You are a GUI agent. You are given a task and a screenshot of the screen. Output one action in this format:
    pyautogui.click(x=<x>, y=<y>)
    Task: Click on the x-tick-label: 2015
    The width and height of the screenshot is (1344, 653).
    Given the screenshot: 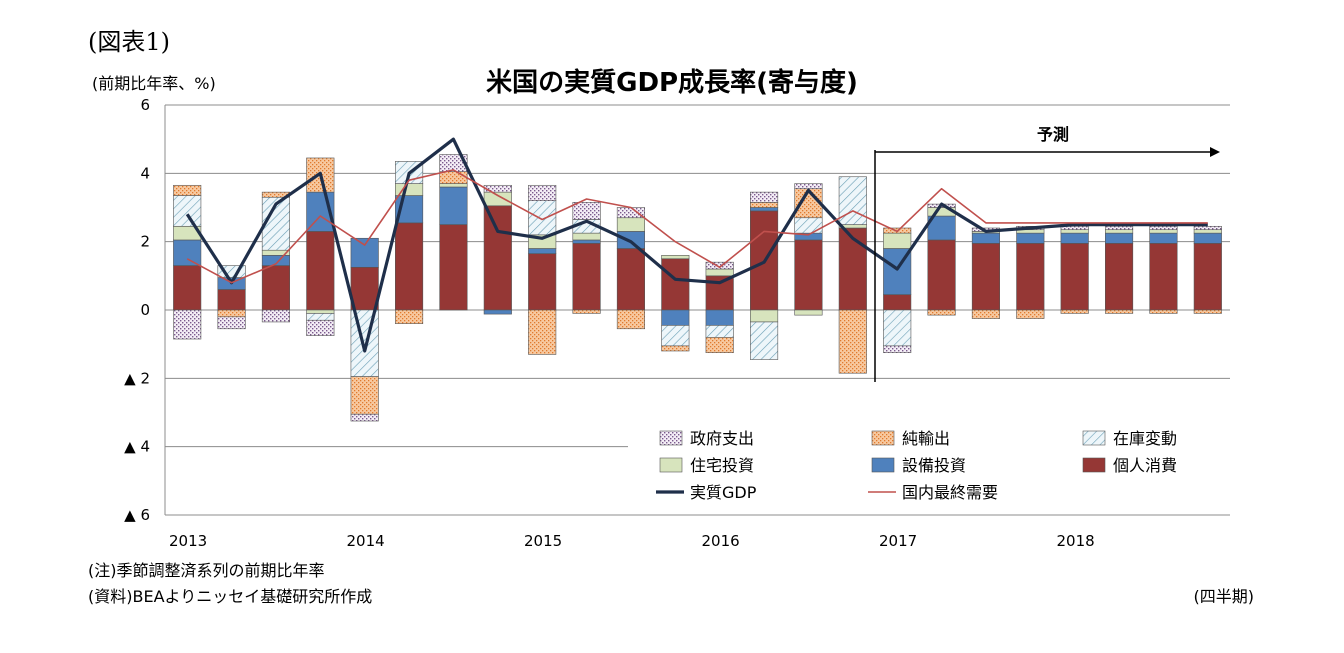 What is the action you would take?
    pyautogui.click(x=543, y=541)
    